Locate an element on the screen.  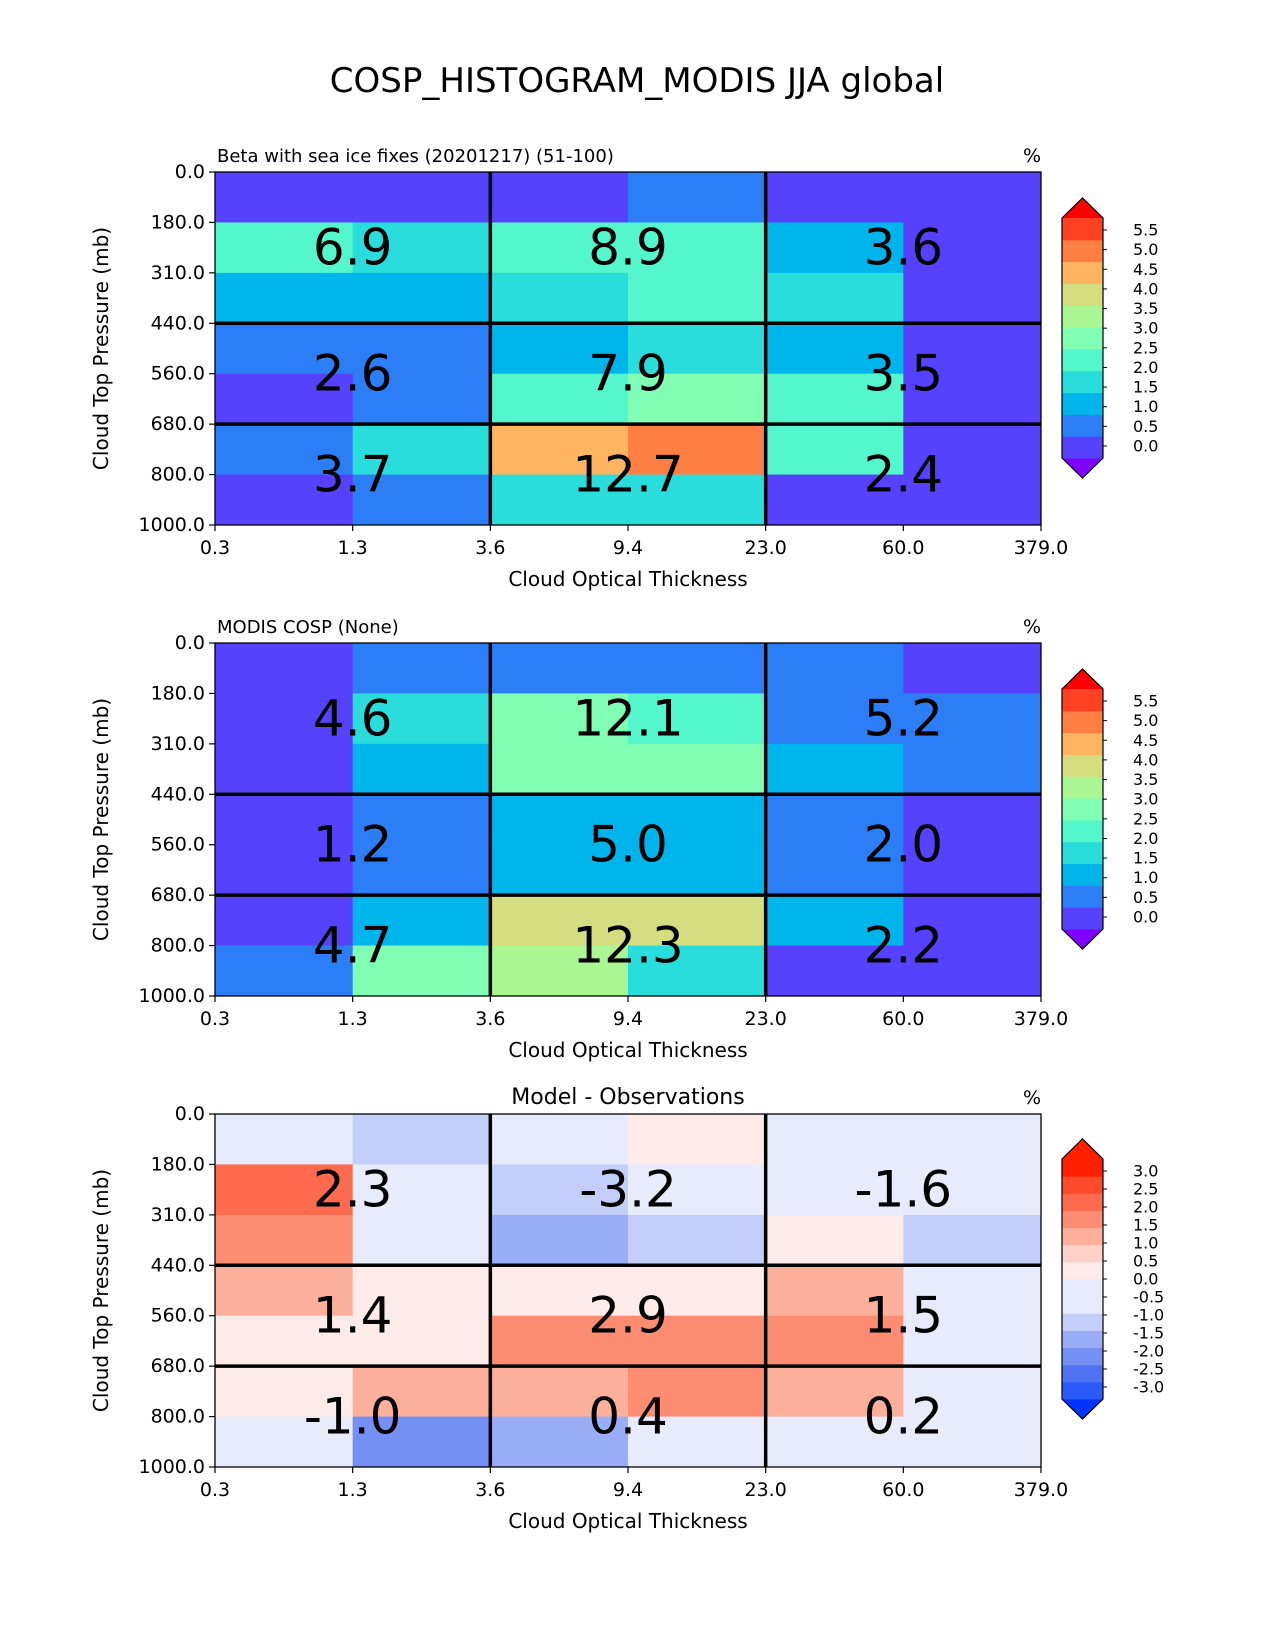
block-sum-label: 6.9 is located at coordinates (353, 248).